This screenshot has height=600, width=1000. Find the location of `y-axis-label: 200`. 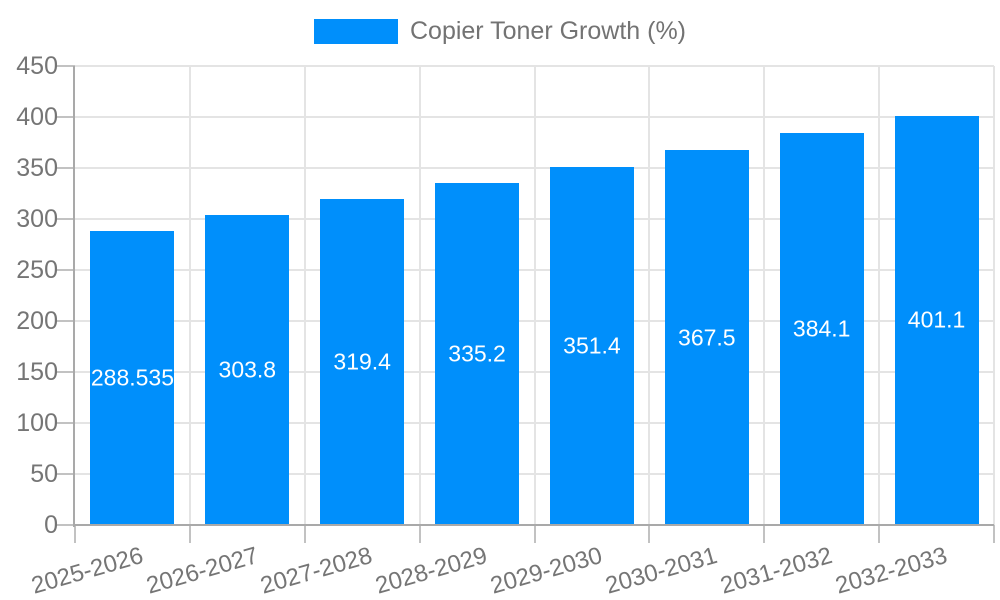

y-axis-label: 200 is located at coordinates (37, 321).